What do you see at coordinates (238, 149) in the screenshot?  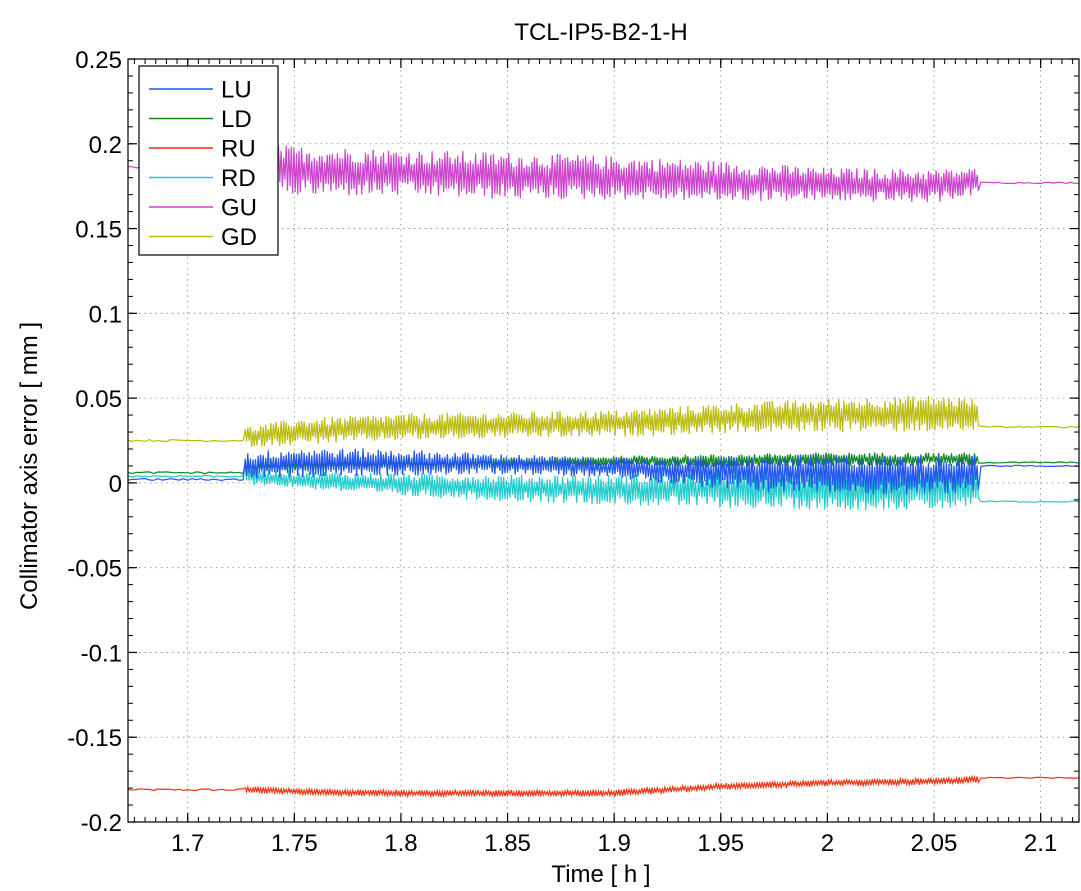 I see `legend-label-ru: RU` at bounding box center [238, 149].